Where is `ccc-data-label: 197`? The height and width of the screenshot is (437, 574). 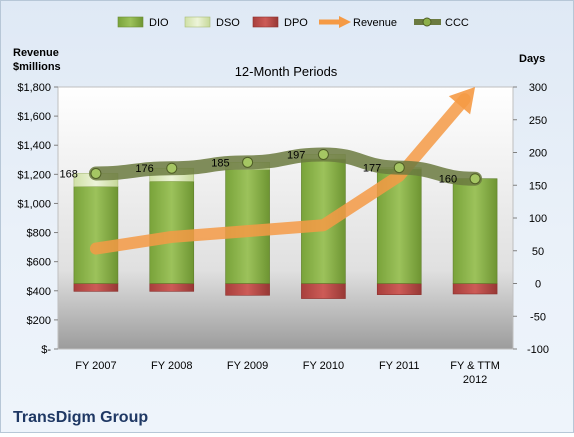 ccc-data-label: 197 is located at coordinates (296, 155).